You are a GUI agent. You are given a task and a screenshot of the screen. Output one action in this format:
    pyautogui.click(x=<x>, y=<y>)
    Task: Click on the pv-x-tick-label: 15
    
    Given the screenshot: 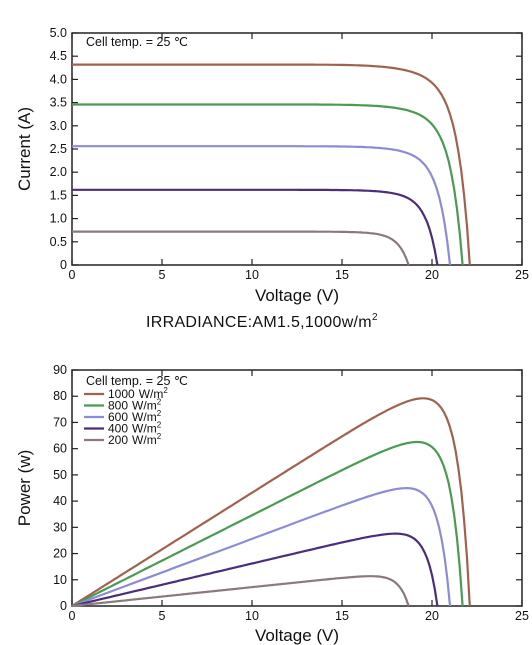 What is the action you would take?
    pyautogui.click(x=342, y=616)
    